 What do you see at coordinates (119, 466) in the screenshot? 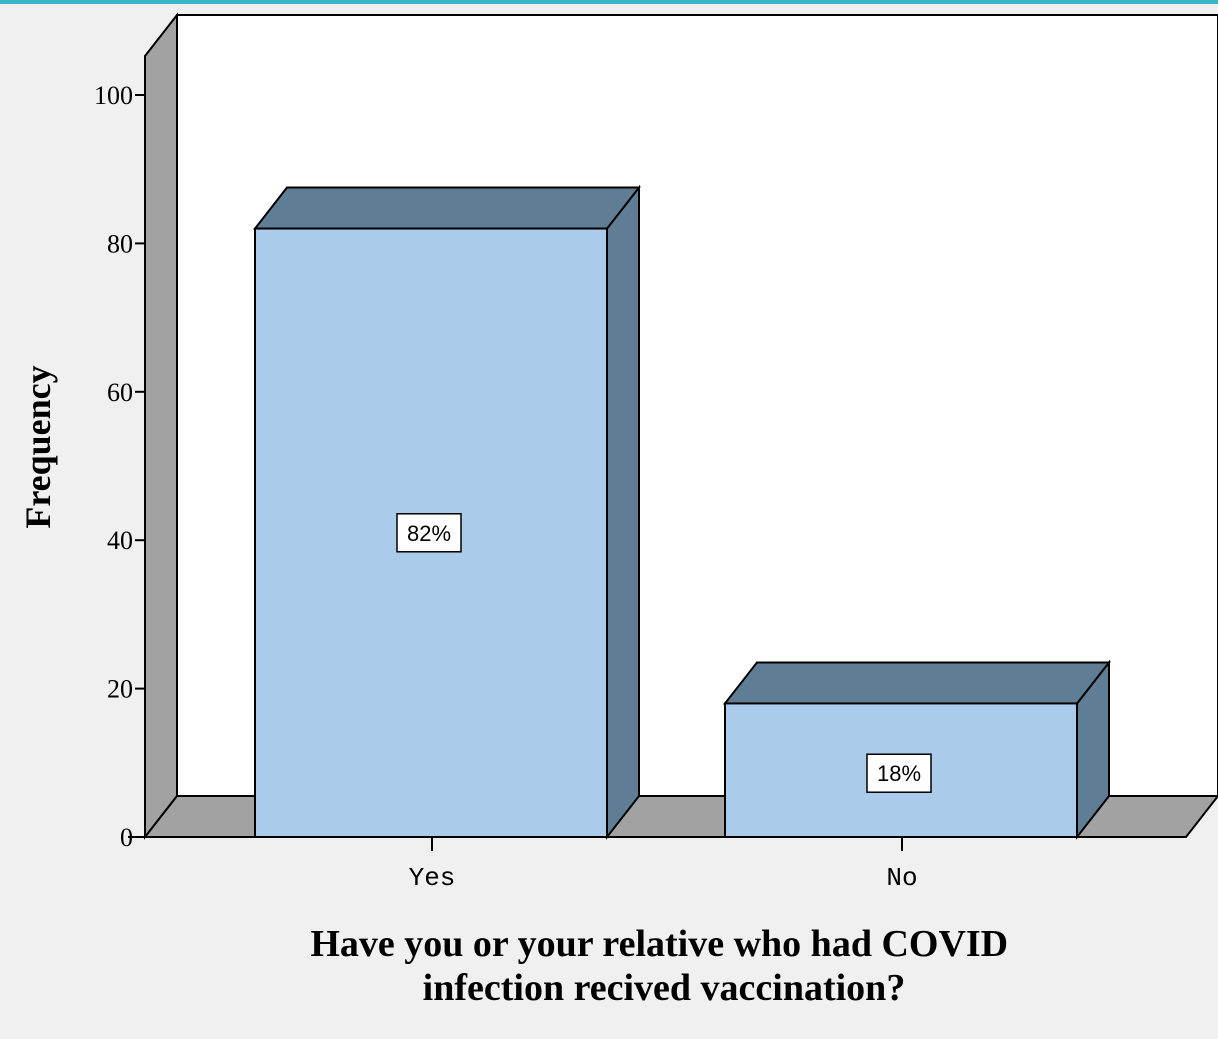
I see `y-ticks: 0 20 40 60 80 100` at bounding box center [119, 466].